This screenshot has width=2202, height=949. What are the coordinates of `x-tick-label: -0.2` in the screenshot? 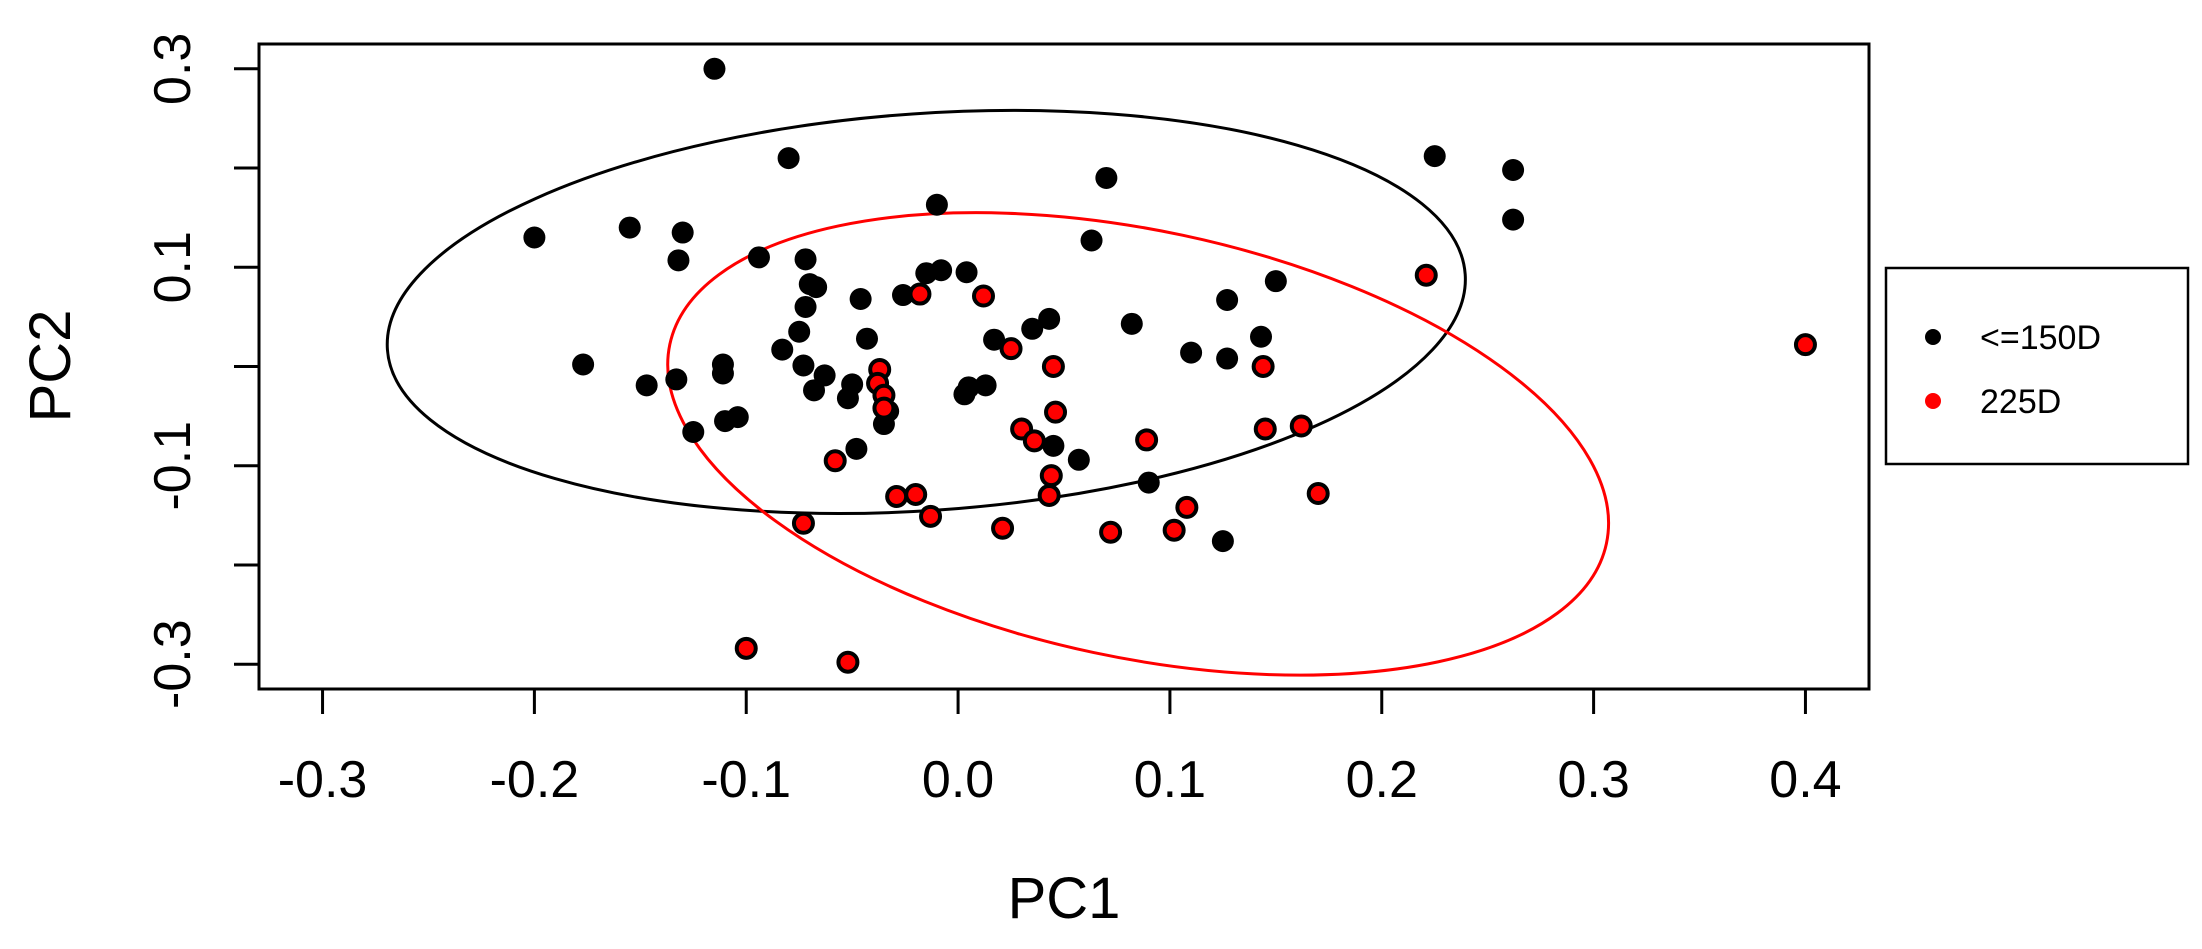 It's located at (535, 780).